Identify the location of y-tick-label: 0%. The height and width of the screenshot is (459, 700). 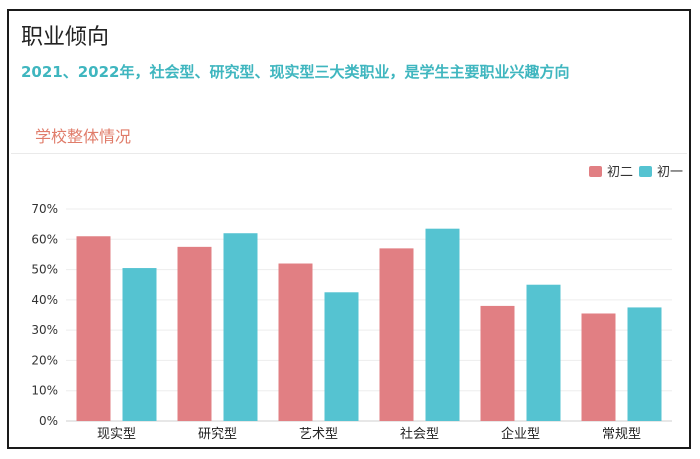
(48, 421).